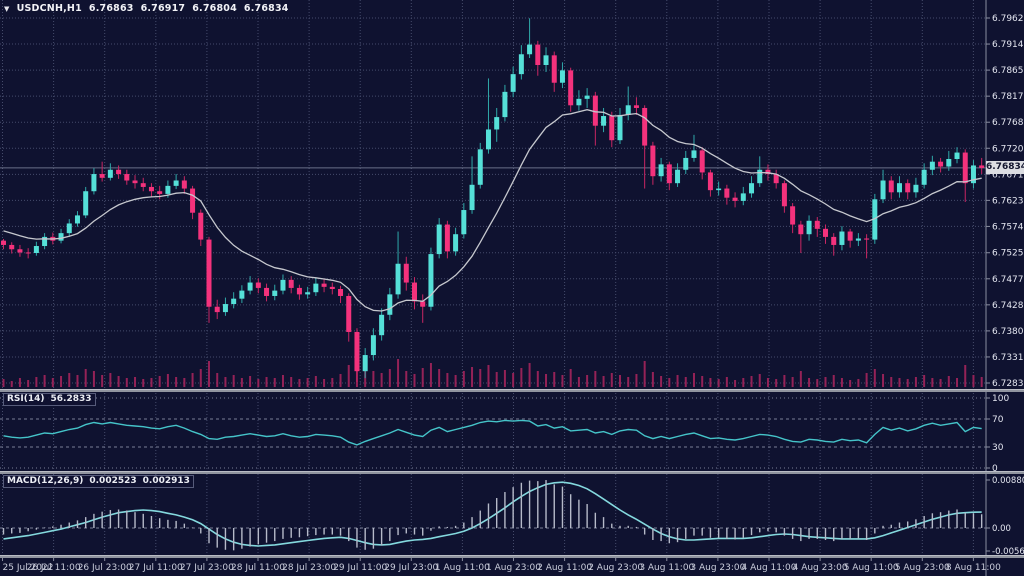 Image resolution: width=1024 pixels, height=576 pixels. What do you see at coordinates (1008, 71) in the screenshot?
I see `svg-text: 6.78655` at bounding box center [1008, 71].